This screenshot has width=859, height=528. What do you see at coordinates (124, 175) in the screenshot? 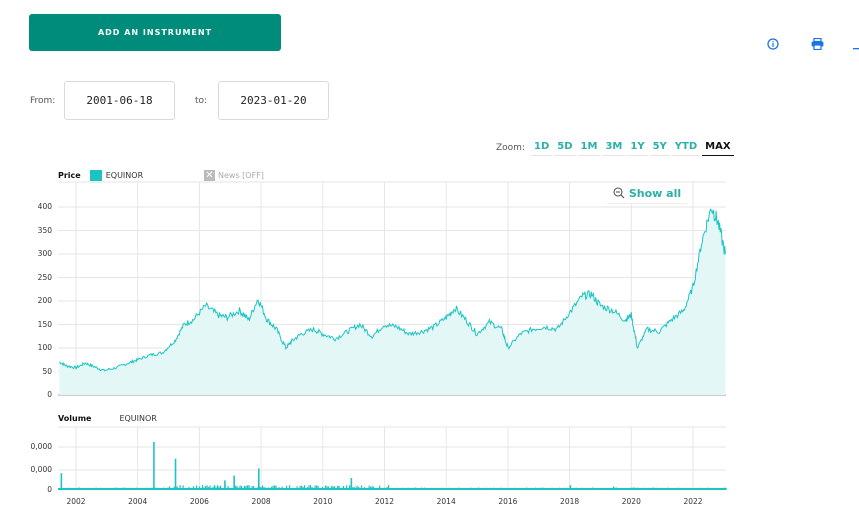
I see `price-series-name: EQUINOR` at bounding box center [124, 175].